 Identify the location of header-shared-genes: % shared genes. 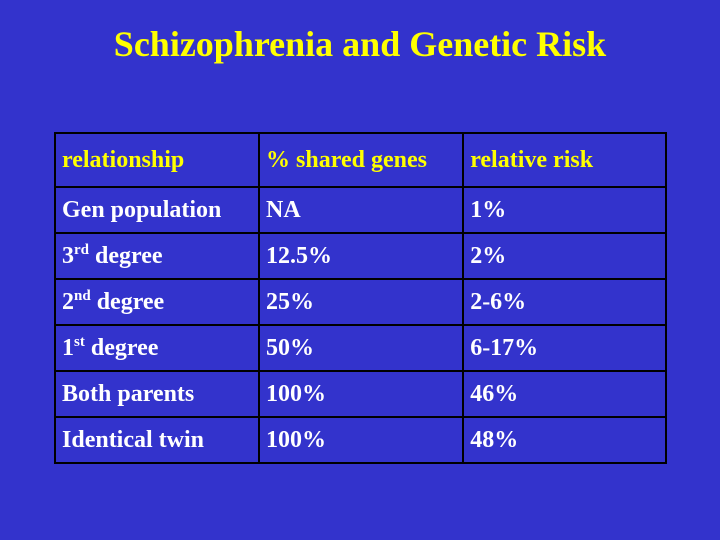
(361, 160).